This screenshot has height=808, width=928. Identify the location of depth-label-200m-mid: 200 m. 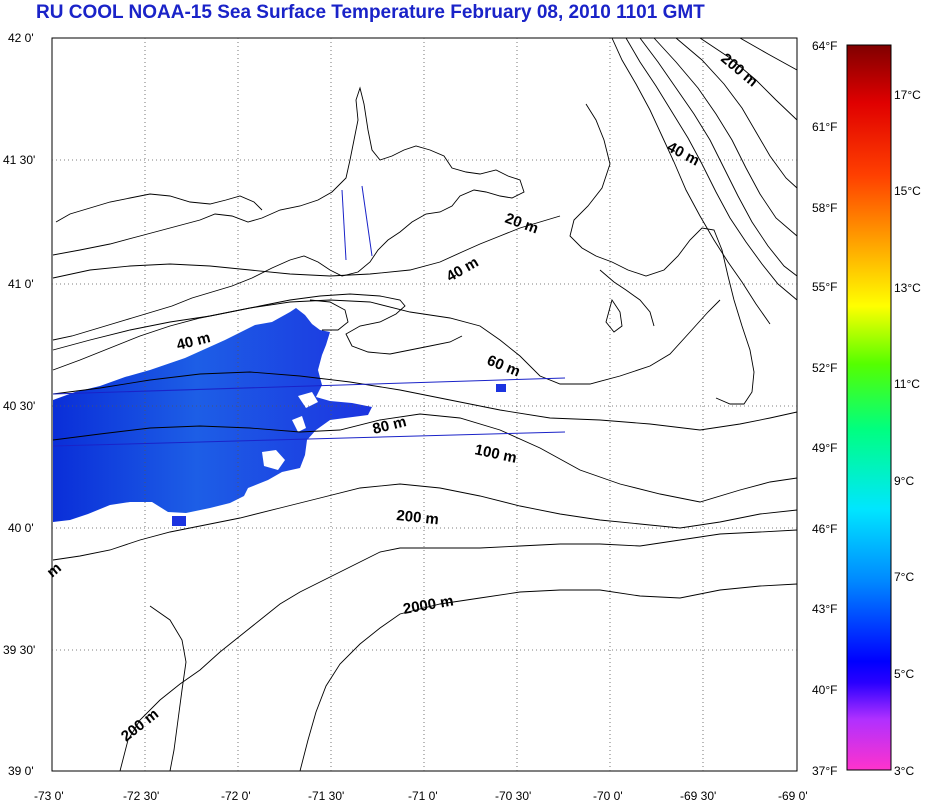
(418, 517).